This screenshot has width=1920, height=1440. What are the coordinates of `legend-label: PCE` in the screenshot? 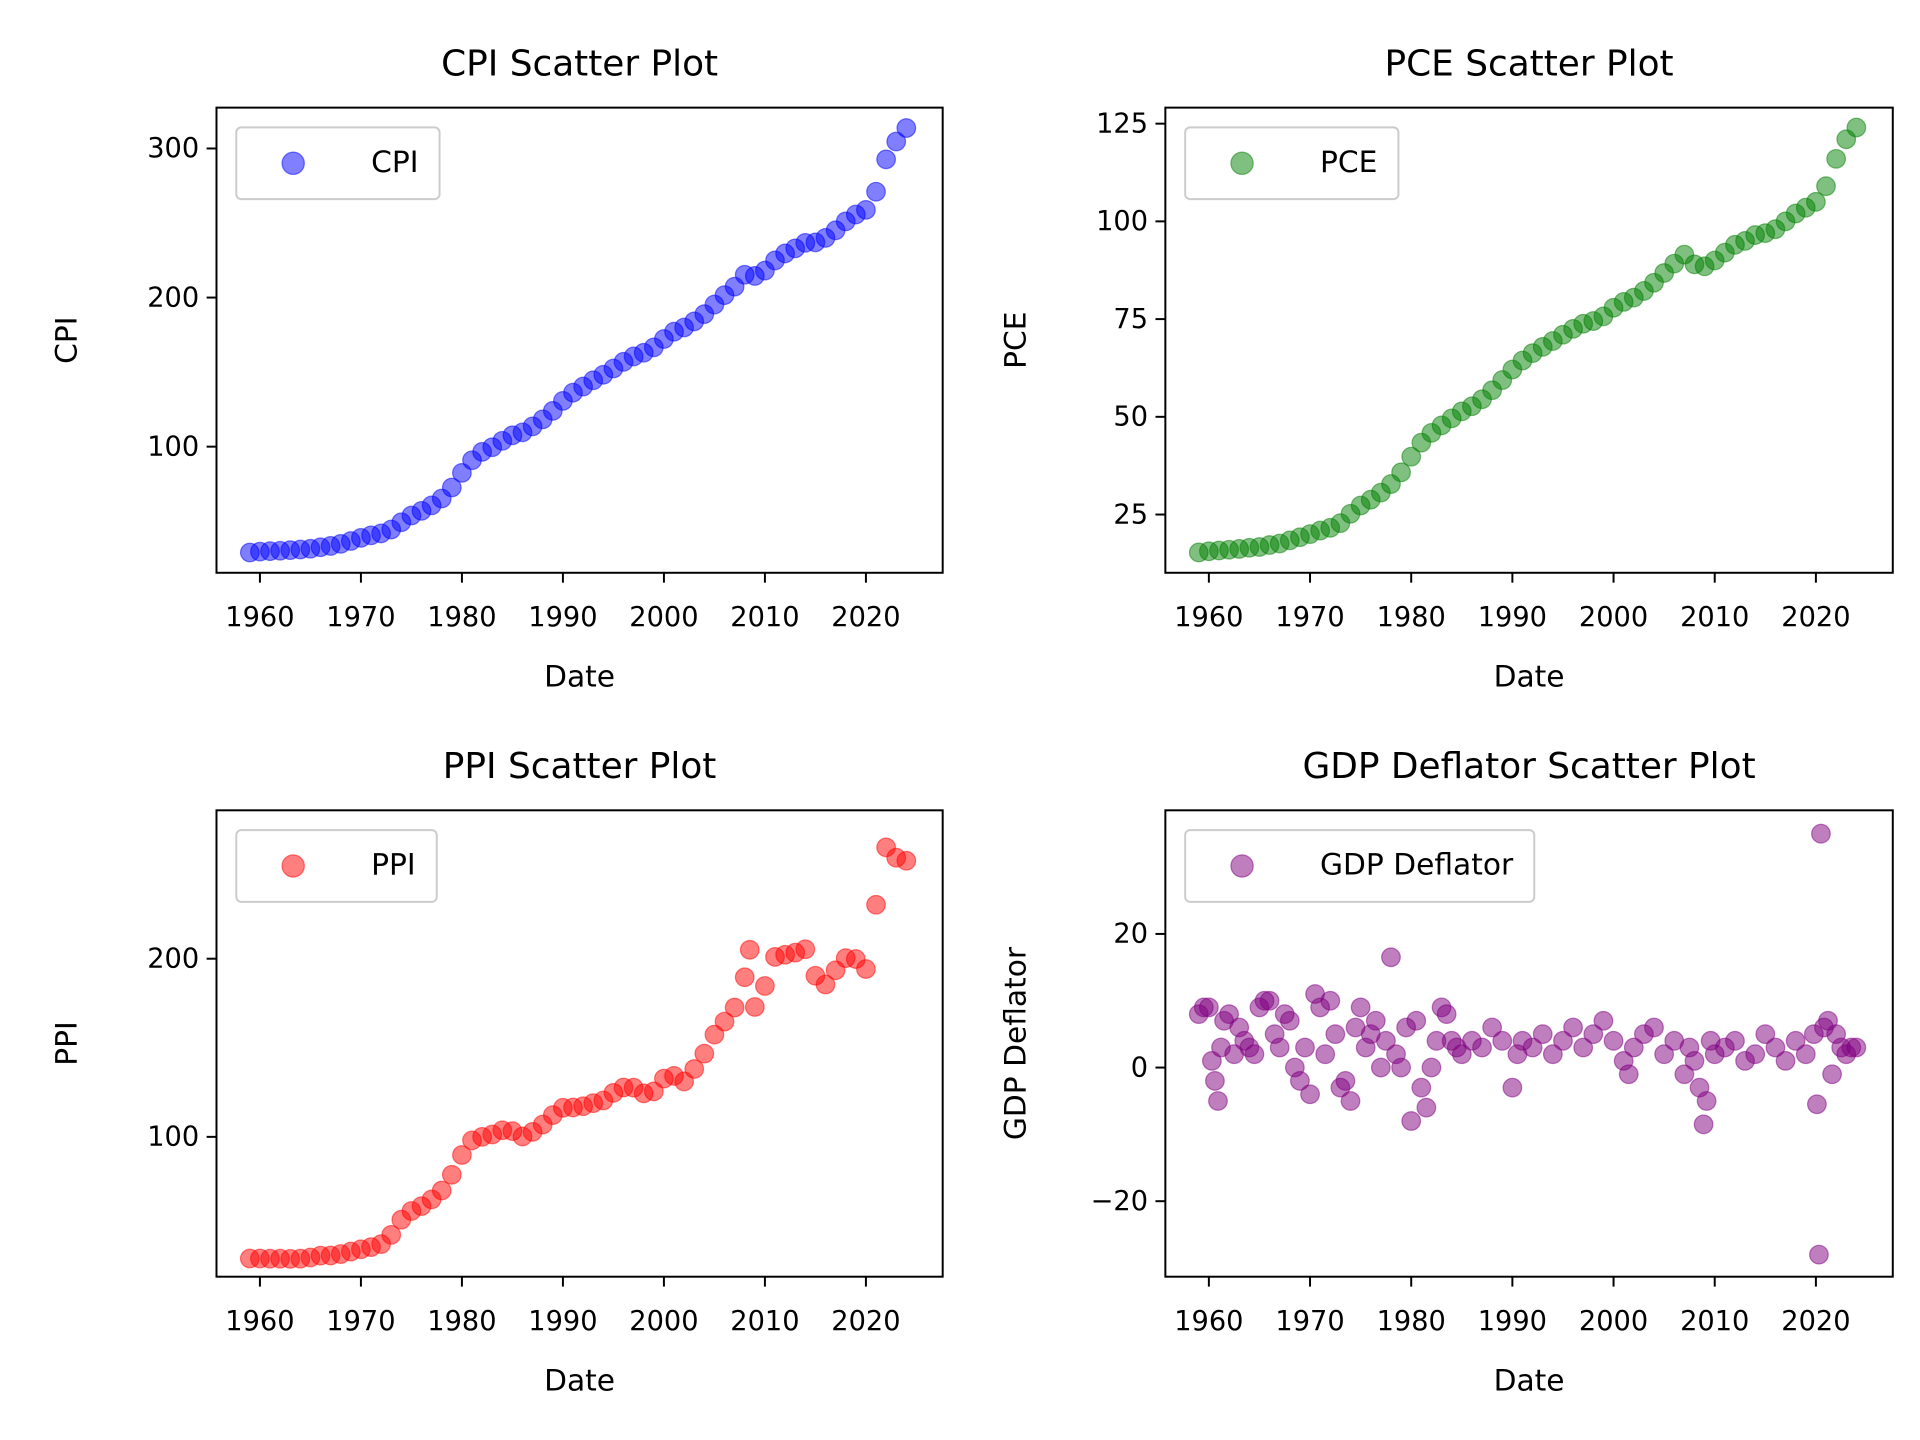 It's located at (1348, 162).